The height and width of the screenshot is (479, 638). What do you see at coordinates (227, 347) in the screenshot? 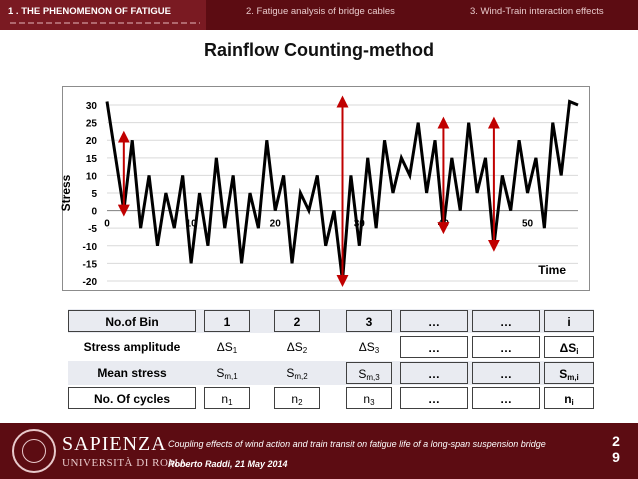
I see `table-cell: ΔS1` at bounding box center [227, 347].